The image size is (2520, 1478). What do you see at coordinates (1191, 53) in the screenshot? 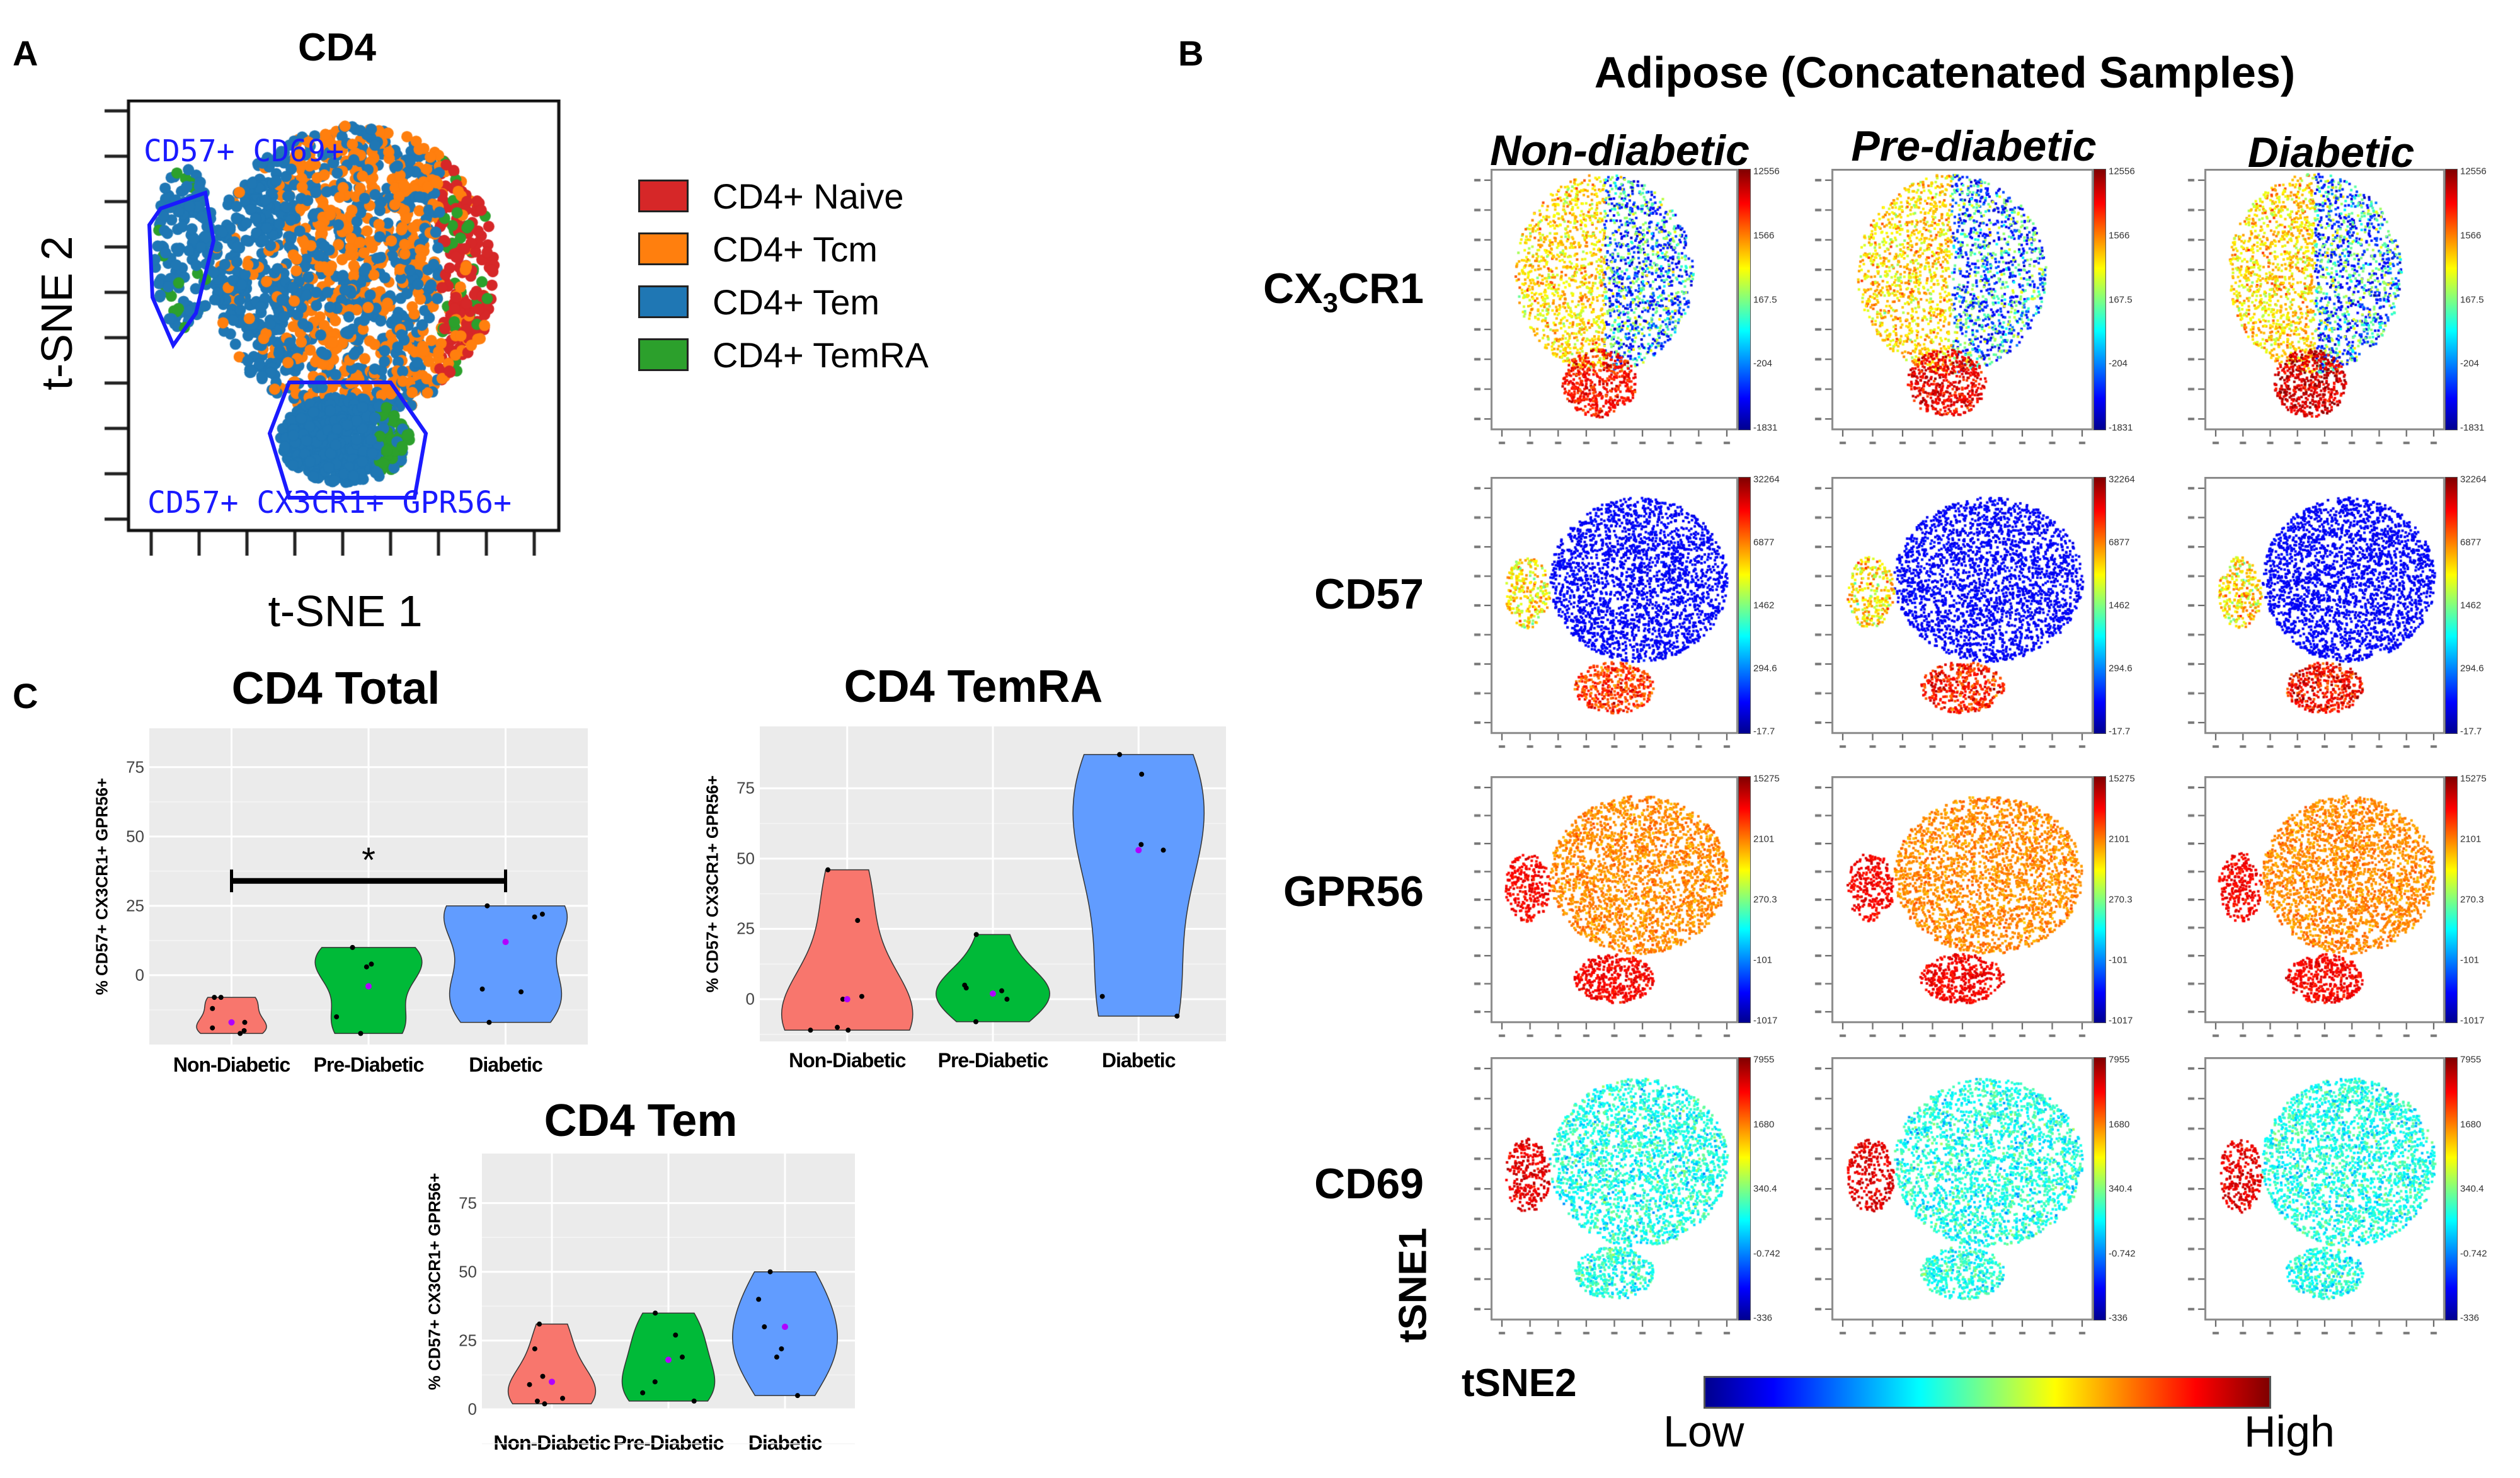
I see `panel-b-letter: B` at bounding box center [1191, 53].